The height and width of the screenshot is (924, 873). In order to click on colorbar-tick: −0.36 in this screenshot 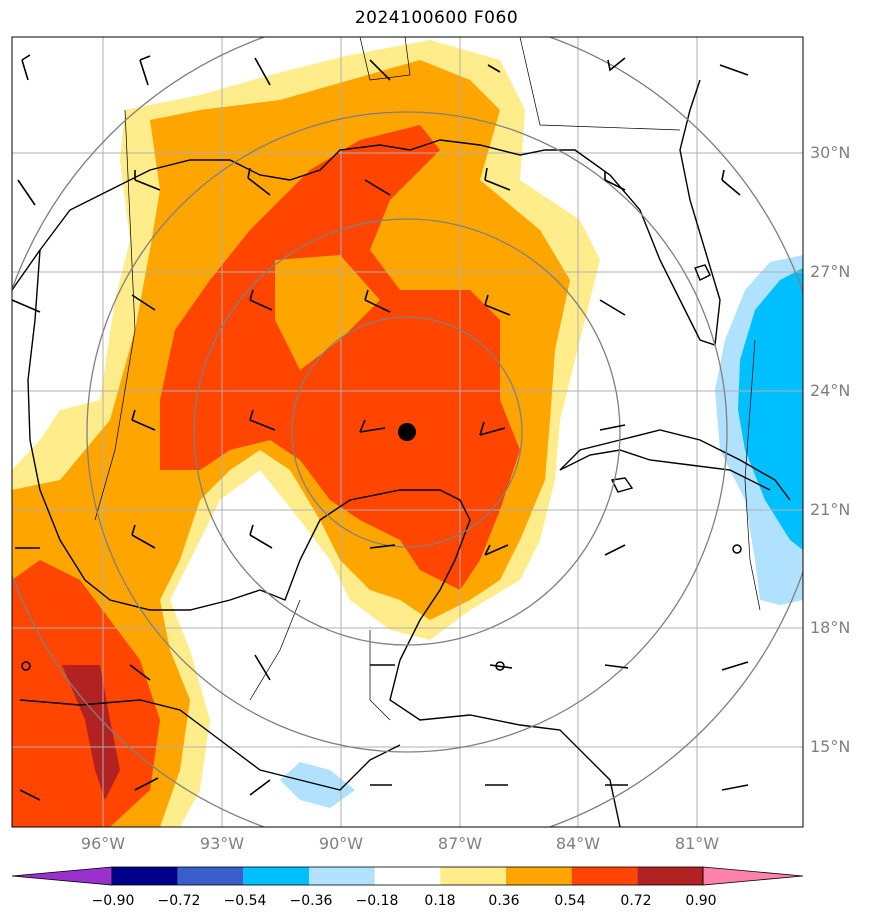, I will do `click(311, 901)`.